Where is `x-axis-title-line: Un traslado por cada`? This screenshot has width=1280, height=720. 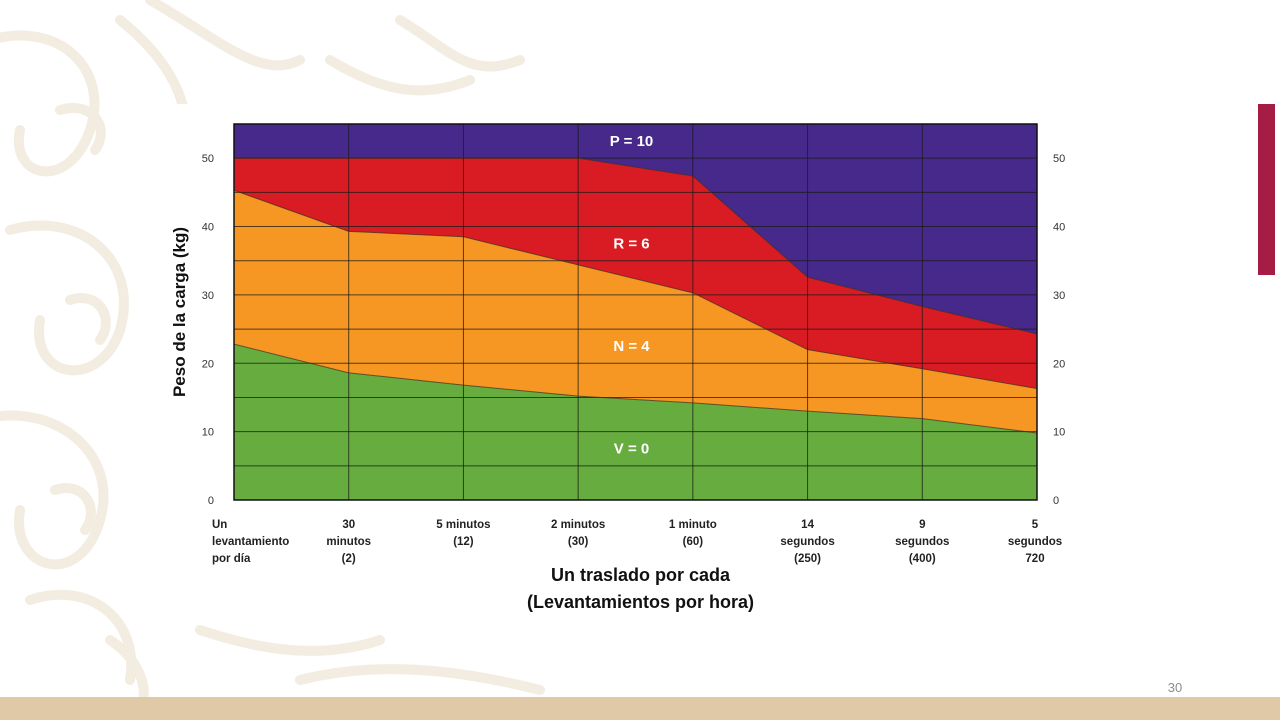 x-axis-title-line: Un traslado por cada is located at coordinates (641, 575).